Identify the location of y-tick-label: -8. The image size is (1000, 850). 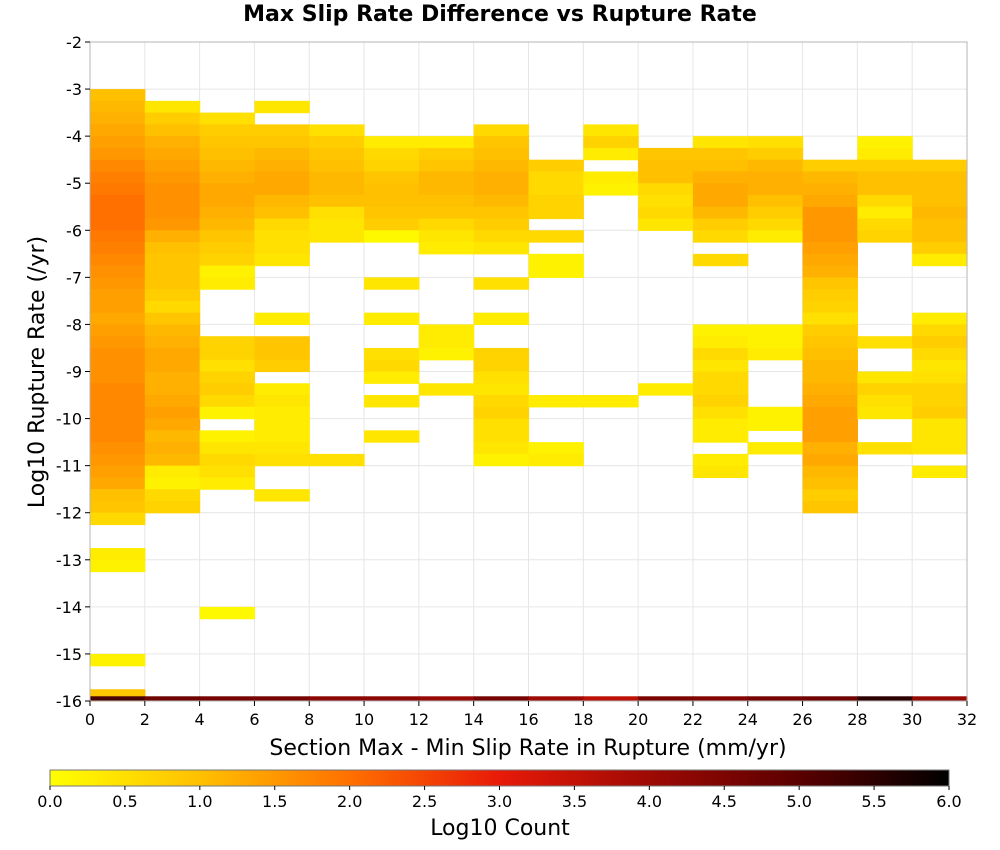
(74, 324).